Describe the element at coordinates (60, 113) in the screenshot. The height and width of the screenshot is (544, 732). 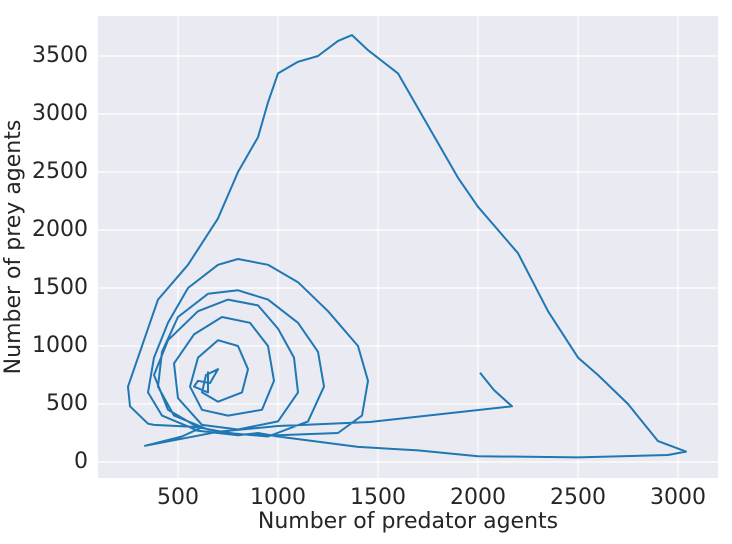
I see `y-tick-label: 3000` at that location.